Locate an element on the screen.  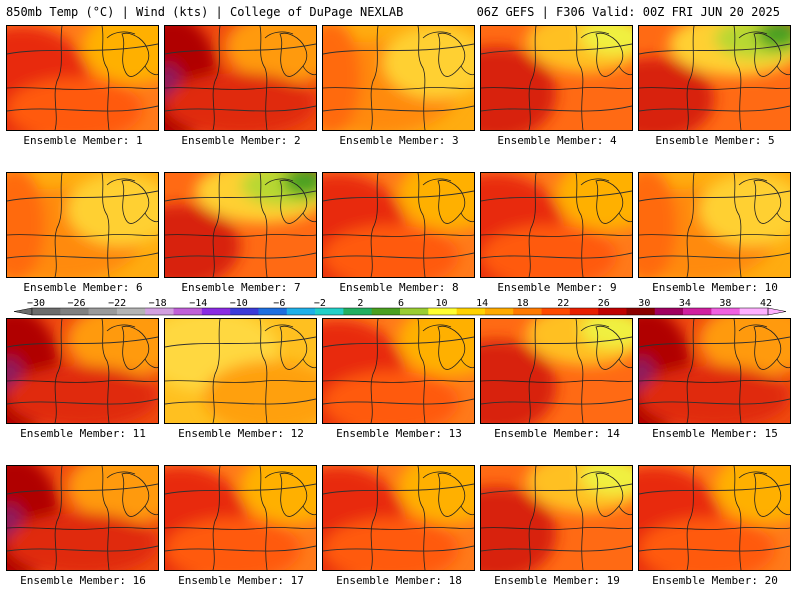
colorbar-tick-label: −18 is located at coordinates (158, 303).